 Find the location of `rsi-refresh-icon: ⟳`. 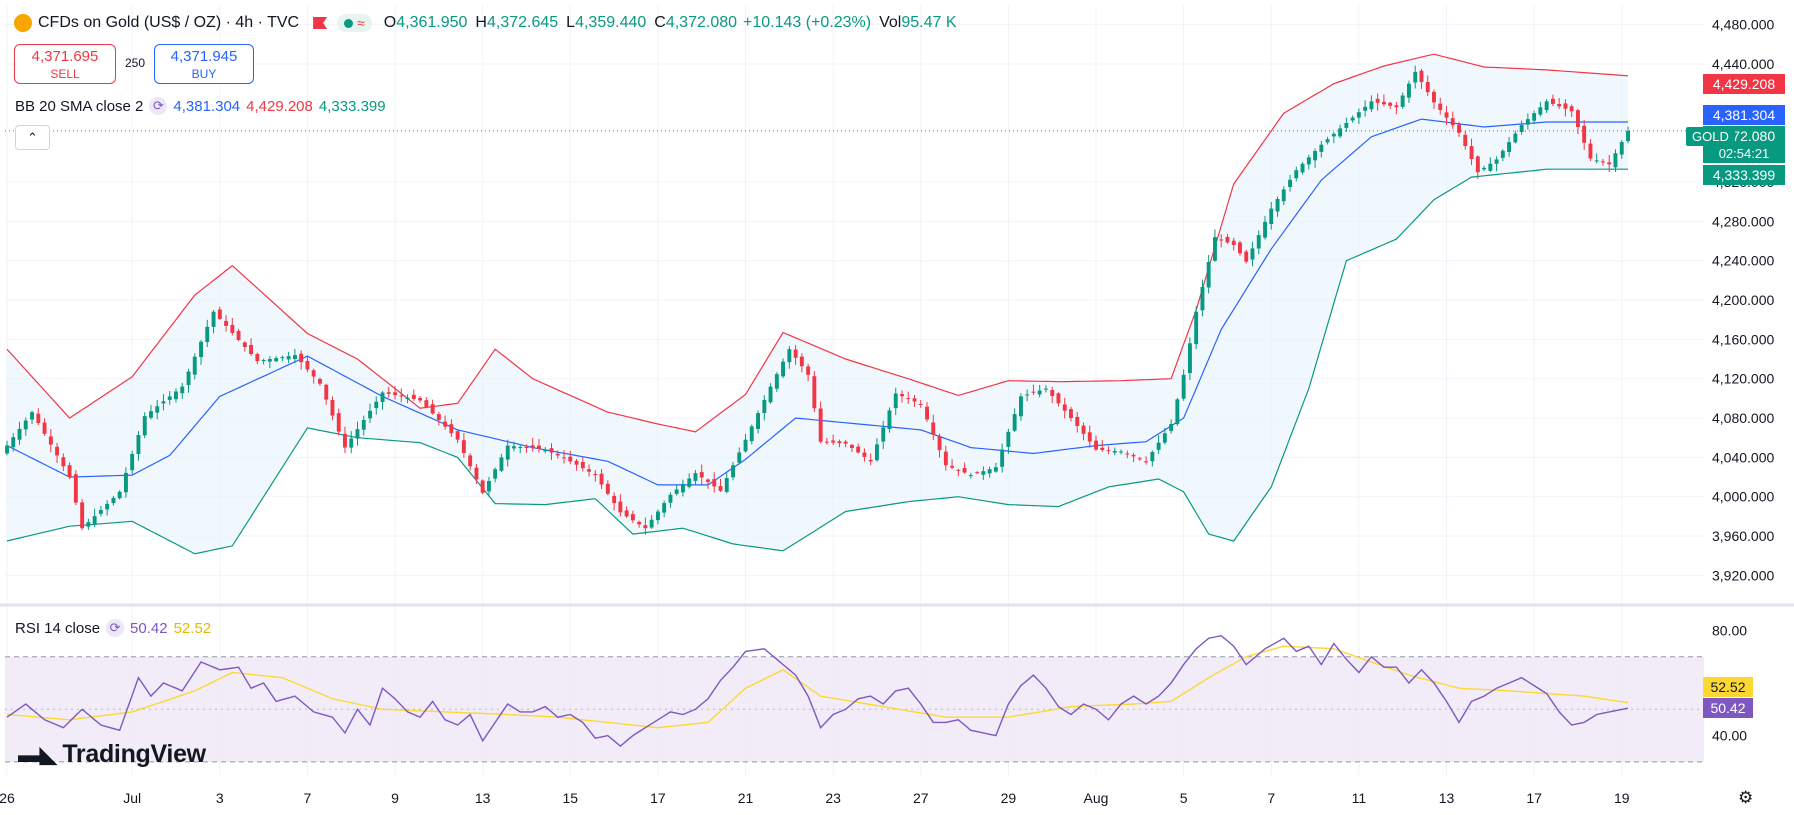

rsi-refresh-icon: ⟳ is located at coordinates (115, 628).